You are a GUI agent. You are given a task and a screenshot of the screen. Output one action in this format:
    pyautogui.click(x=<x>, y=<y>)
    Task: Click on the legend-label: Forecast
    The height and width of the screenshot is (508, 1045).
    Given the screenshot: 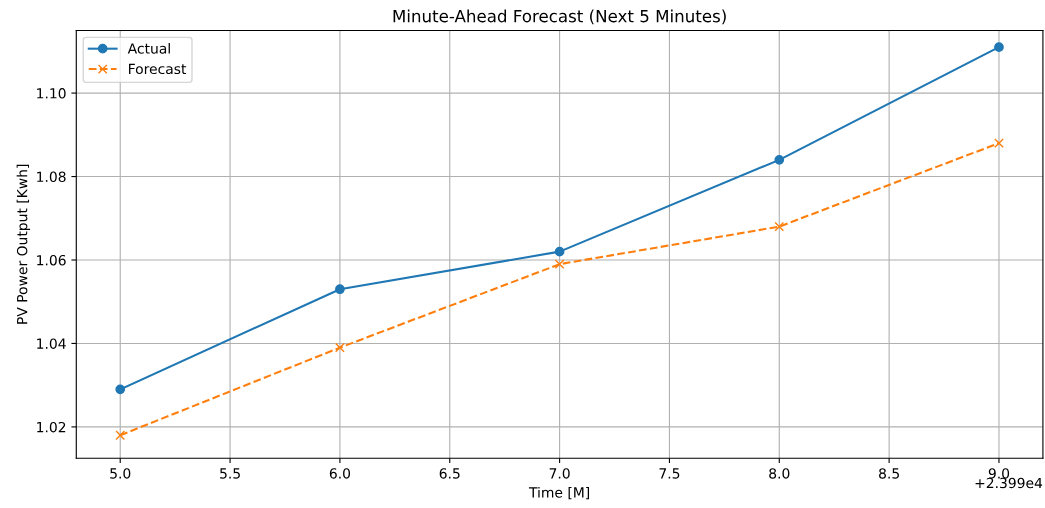 What is the action you would take?
    pyautogui.click(x=158, y=69)
    